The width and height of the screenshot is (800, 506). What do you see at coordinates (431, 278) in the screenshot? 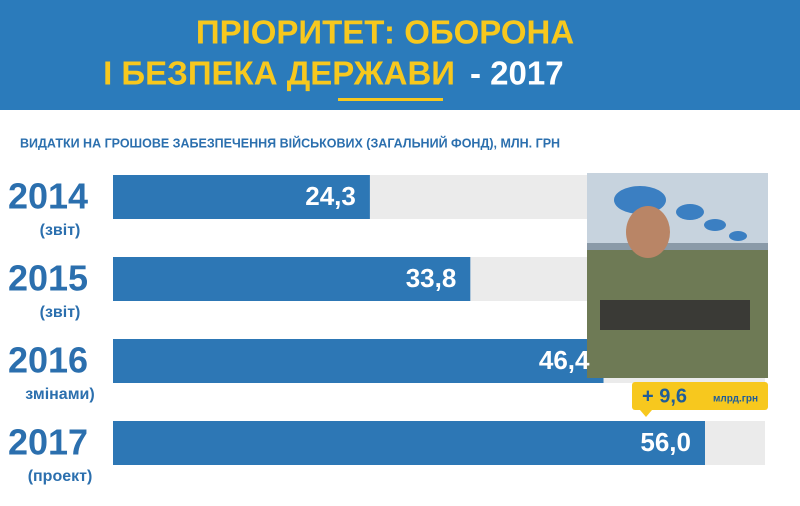
I see `value-label: 33,8` at bounding box center [431, 278].